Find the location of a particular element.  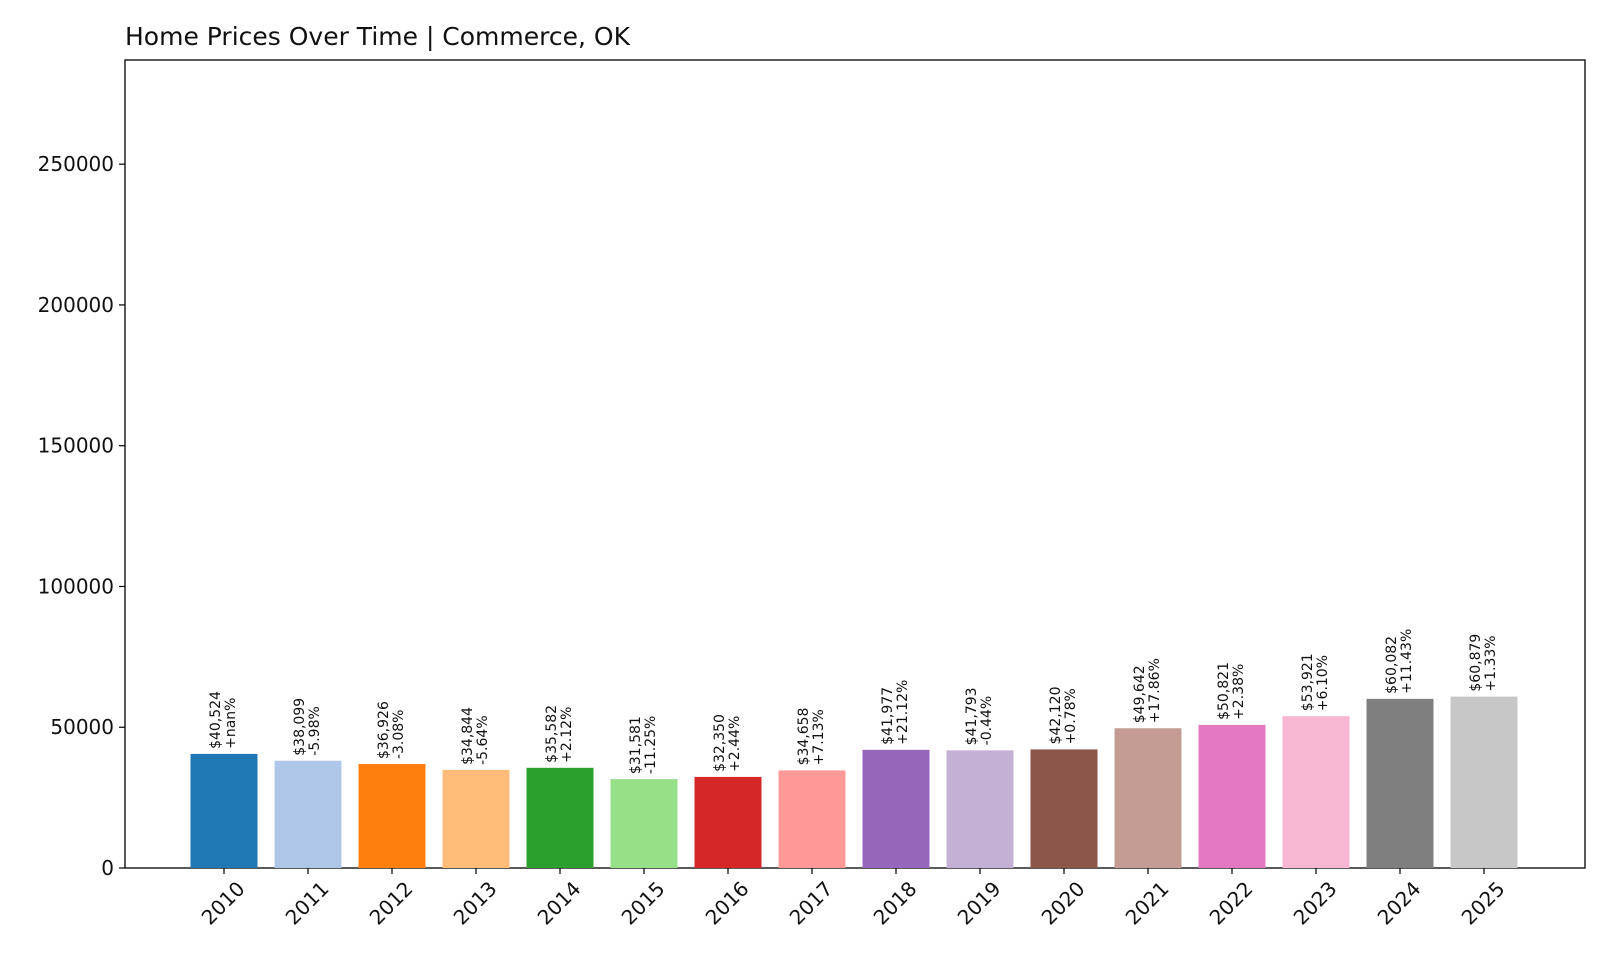

x-tick-label: 2022 is located at coordinates (1231, 903).